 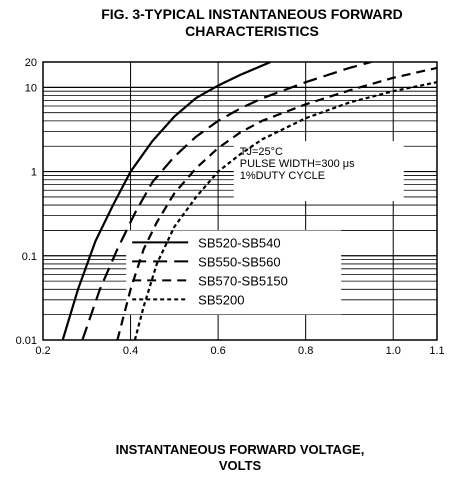 What do you see at coordinates (297, 164) in the screenshot?
I see `annotation-line: PULSE WIDTH=300 μs` at bounding box center [297, 164].